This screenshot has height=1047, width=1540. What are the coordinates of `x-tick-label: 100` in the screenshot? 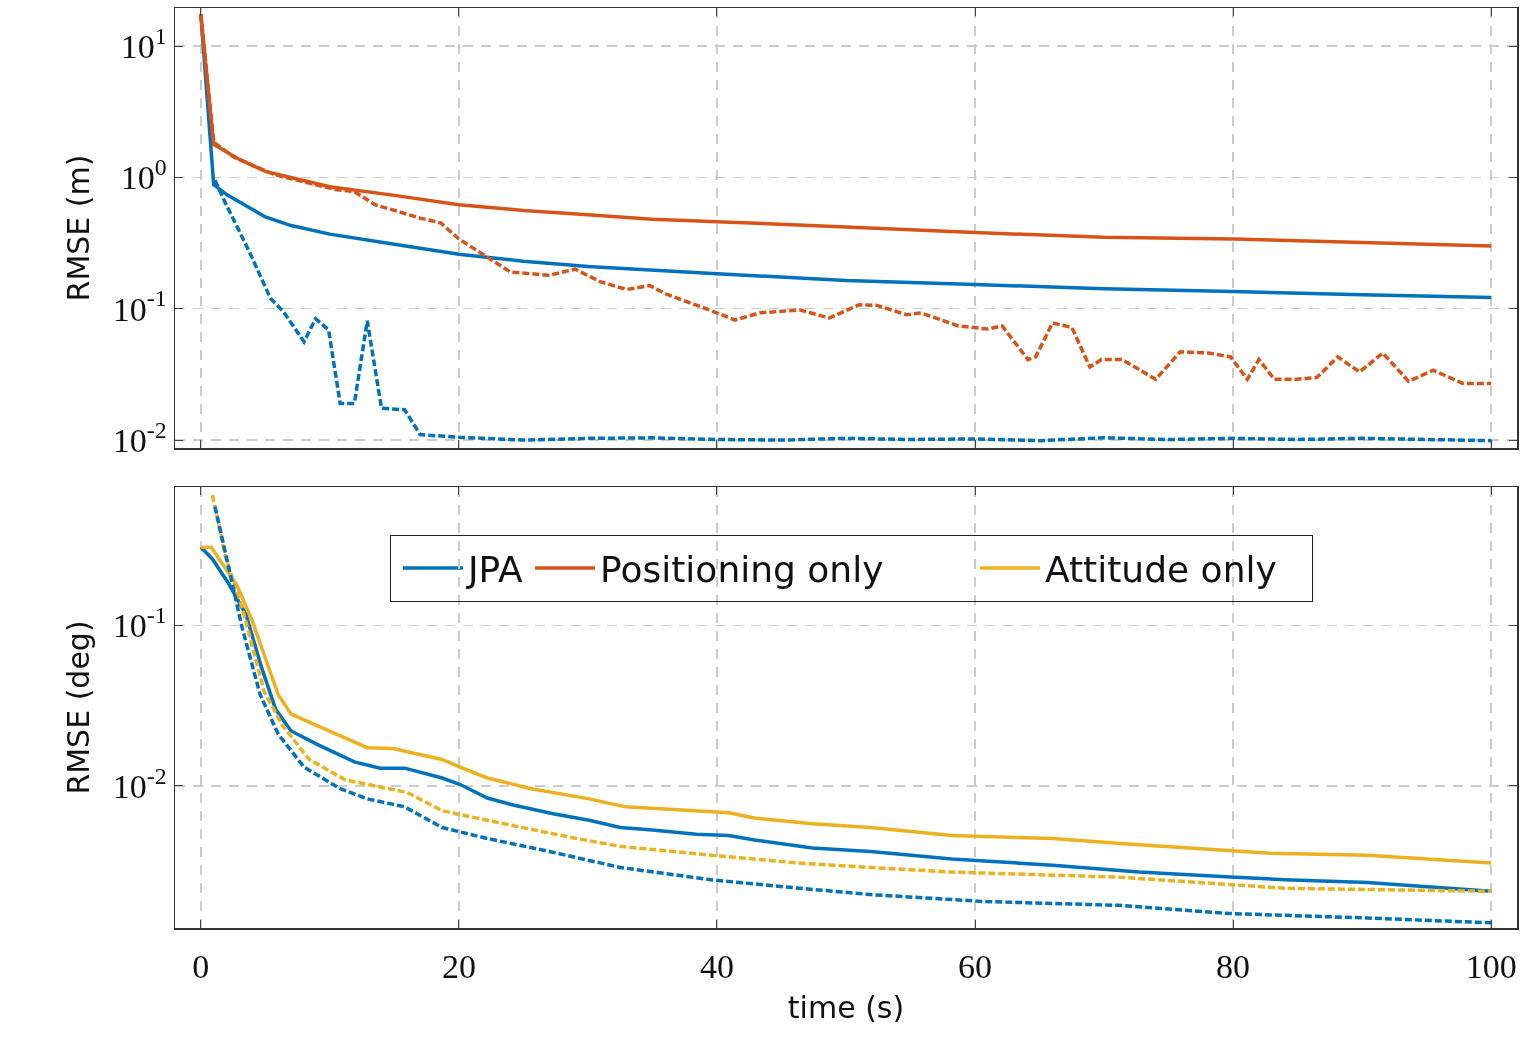 It's located at (1491, 967).